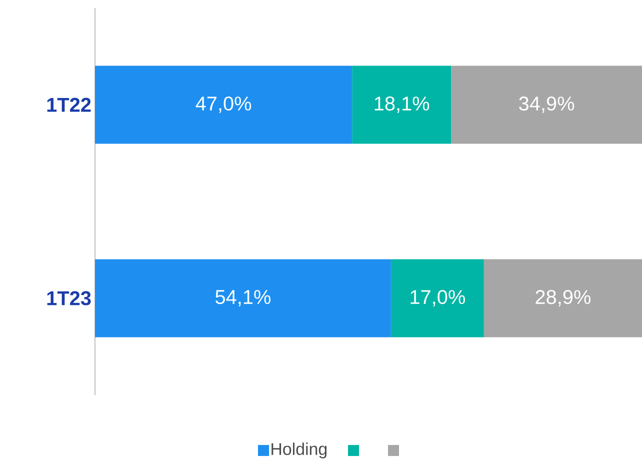  I want to click on data-label: 34,9%, so click(546, 104).